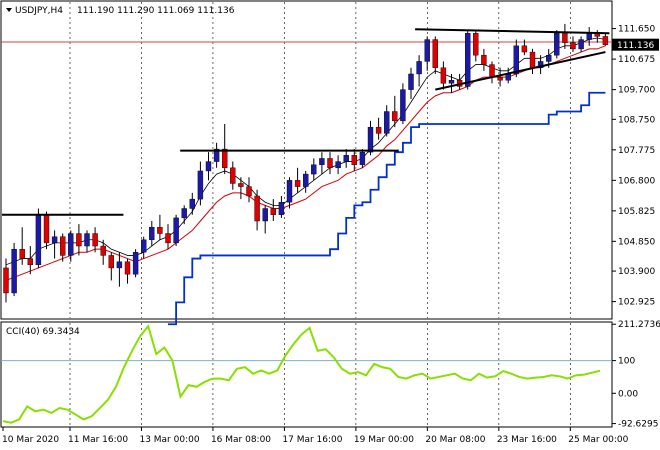 The image size is (660, 450). I want to click on price-tick-label: 106.800, so click(636, 181).